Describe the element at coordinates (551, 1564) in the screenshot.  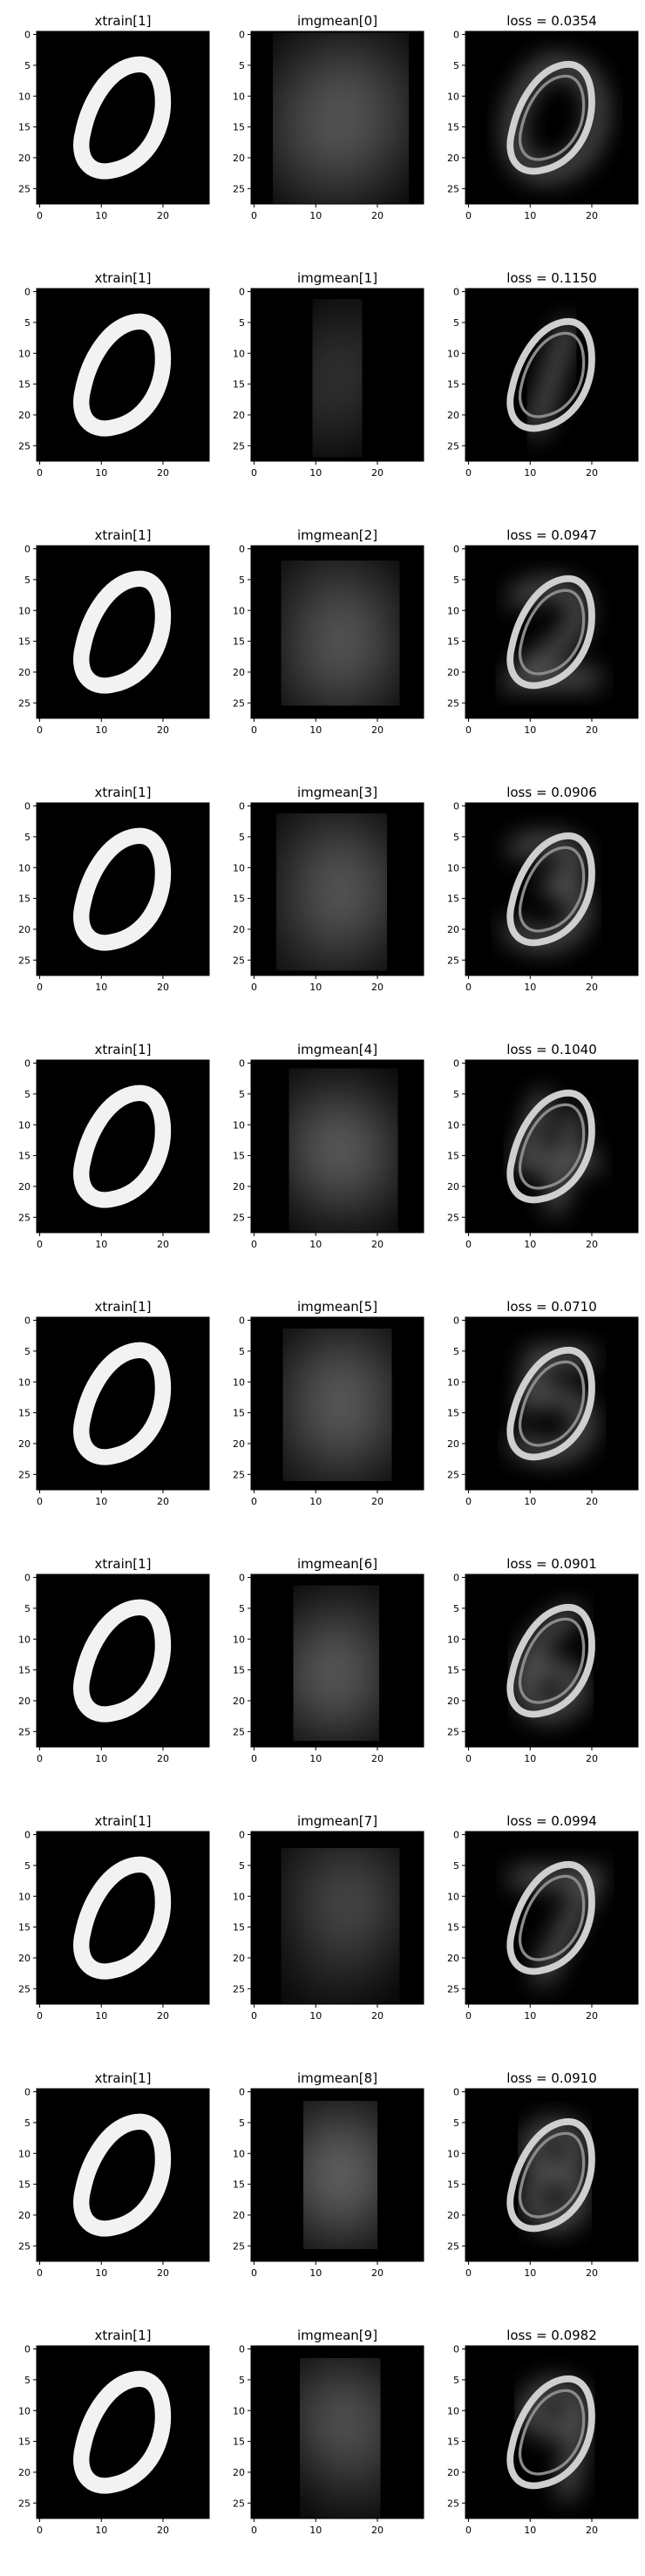
I see `panel-title: loss = 0.0901` at that location.